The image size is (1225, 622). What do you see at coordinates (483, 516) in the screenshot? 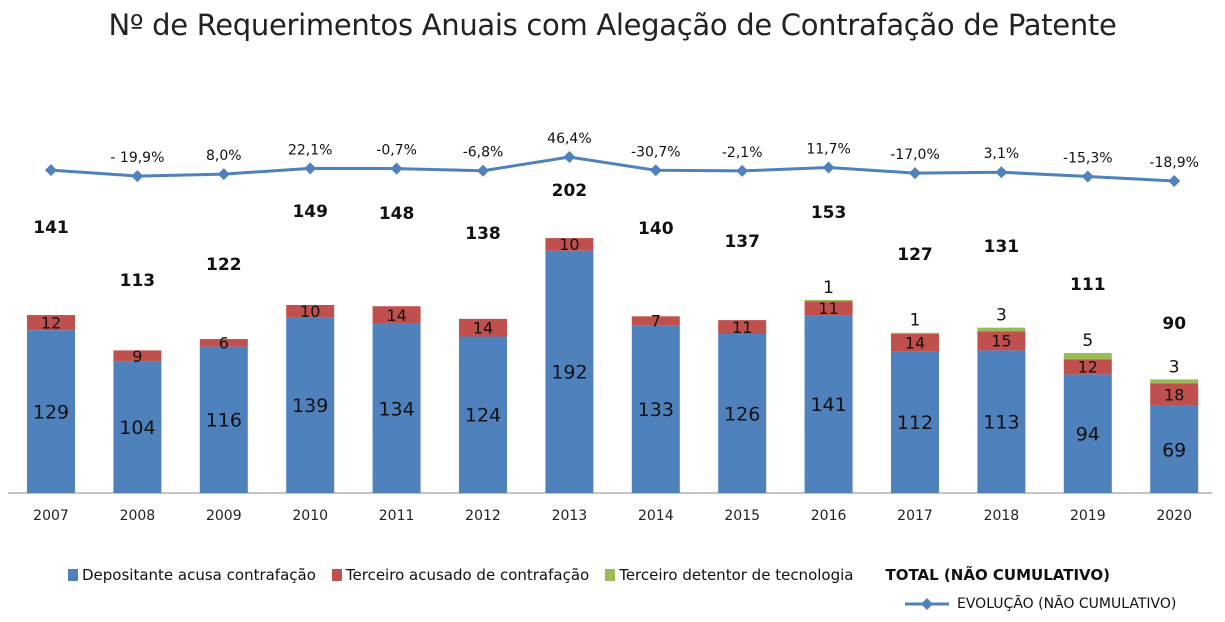
I see `x-tick-label: 2012` at bounding box center [483, 516].